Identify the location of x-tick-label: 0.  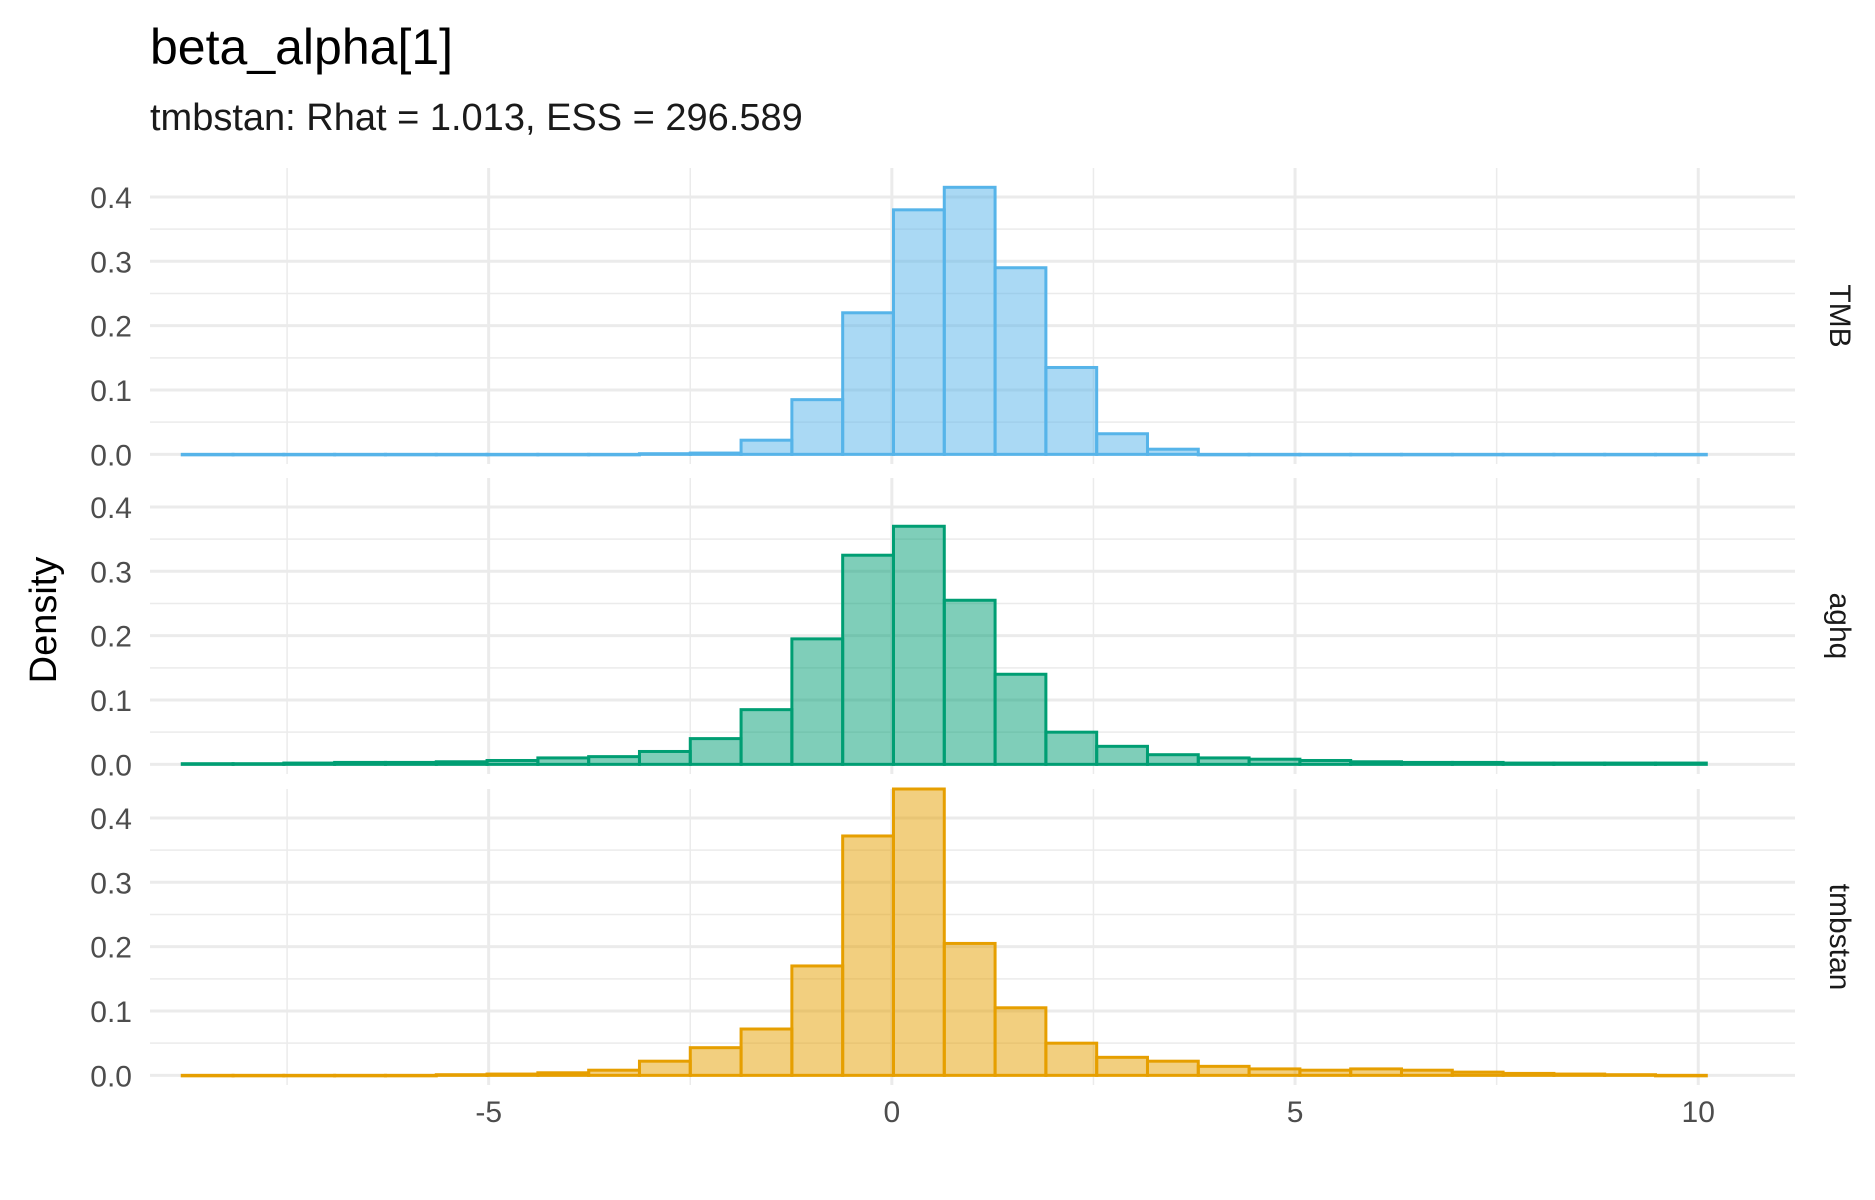
(892, 1112).